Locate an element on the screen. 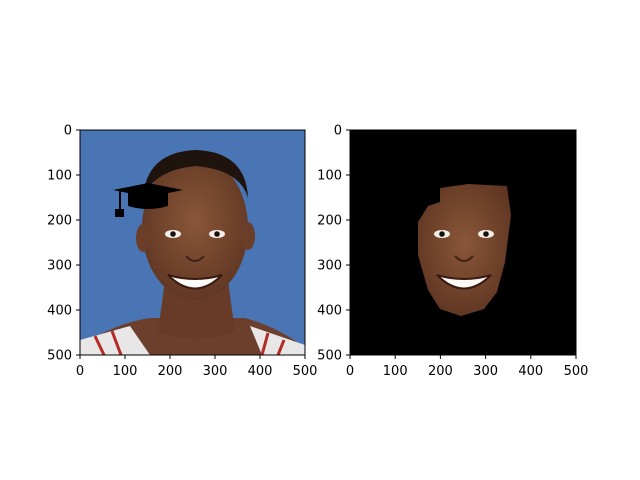  right-x-tick-label: 200 is located at coordinates (440, 371).